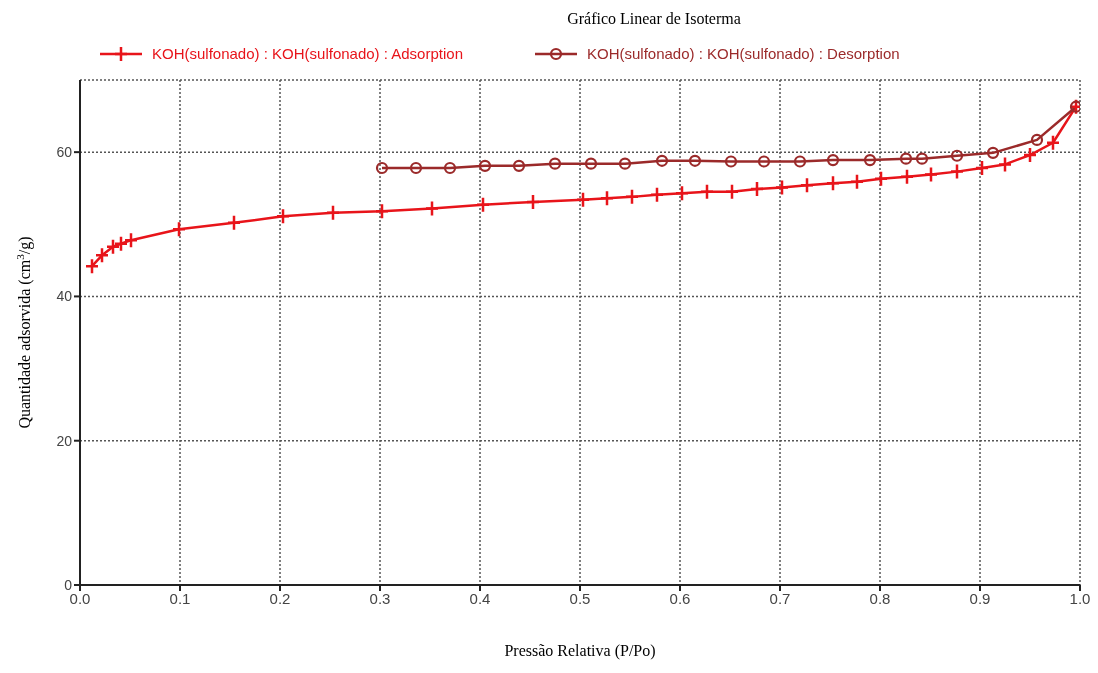 The width and height of the screenshot is (1098, 673). What do you see at coordinates (780, 598) in the screenshot?
I see `x-tick-label: 0.7` at bounding box center [780, 598].